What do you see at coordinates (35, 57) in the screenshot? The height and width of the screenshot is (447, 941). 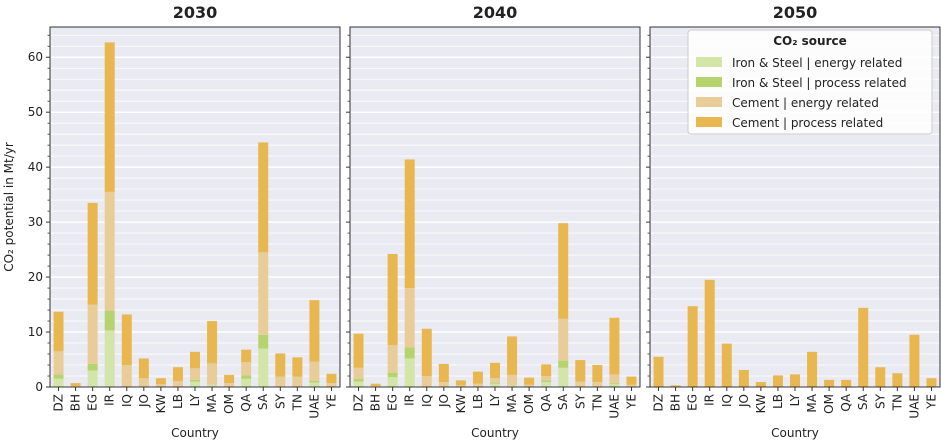 I see `y-tick-label: 60` at bounding box center [35, 57].